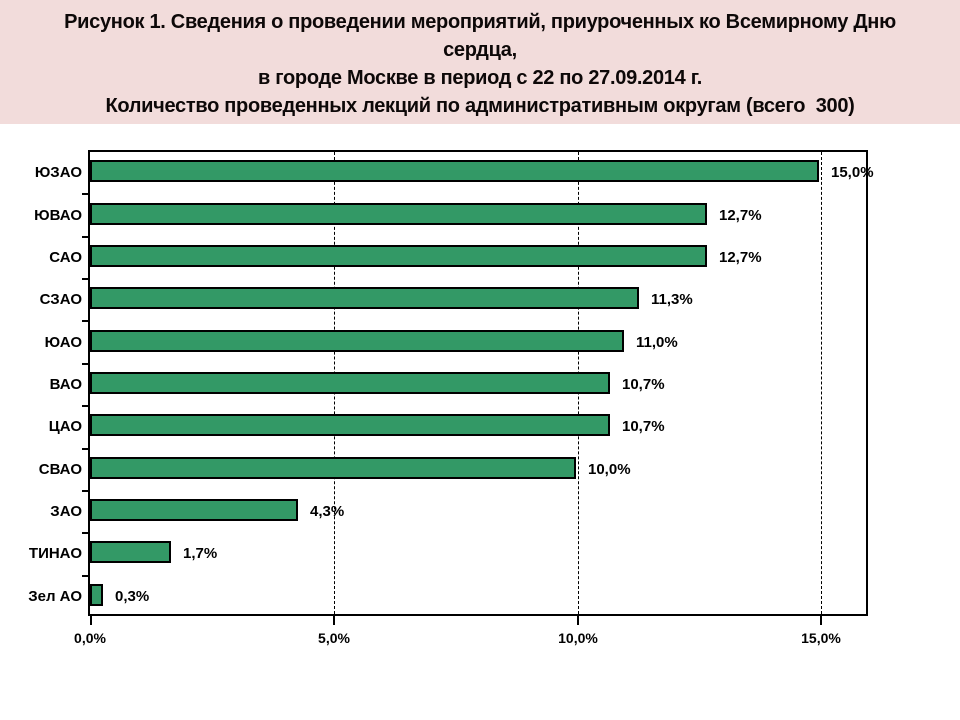 This screenshot has width=960, height=720. Describe the element at coordinates (58, 172) in the screenshot. I see `category-label: ЮЗАО` at that location.